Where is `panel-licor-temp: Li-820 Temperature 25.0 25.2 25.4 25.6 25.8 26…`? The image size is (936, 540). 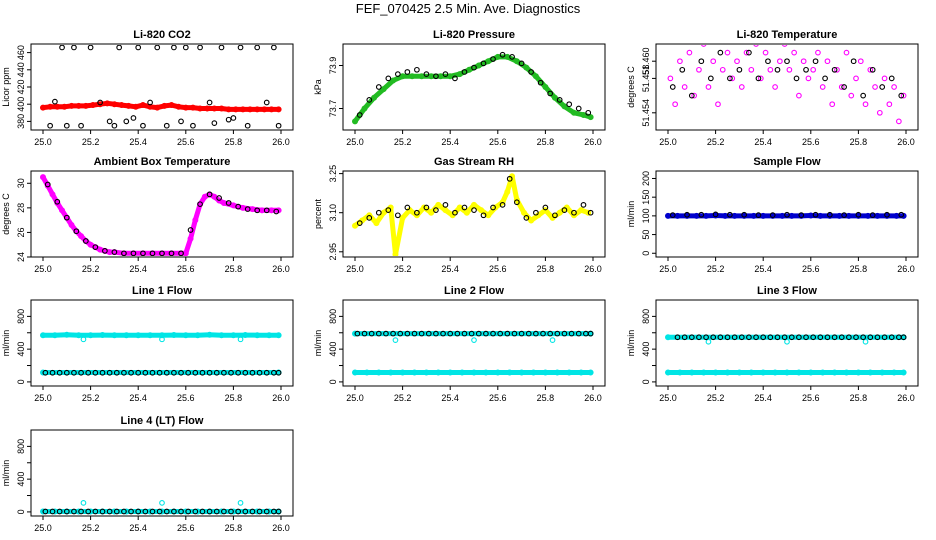 panel-licor-temp: Li-820 Temperature 25.0 25.2 25.4 25.6 25.8 26… is located at coordinates (772, 88).